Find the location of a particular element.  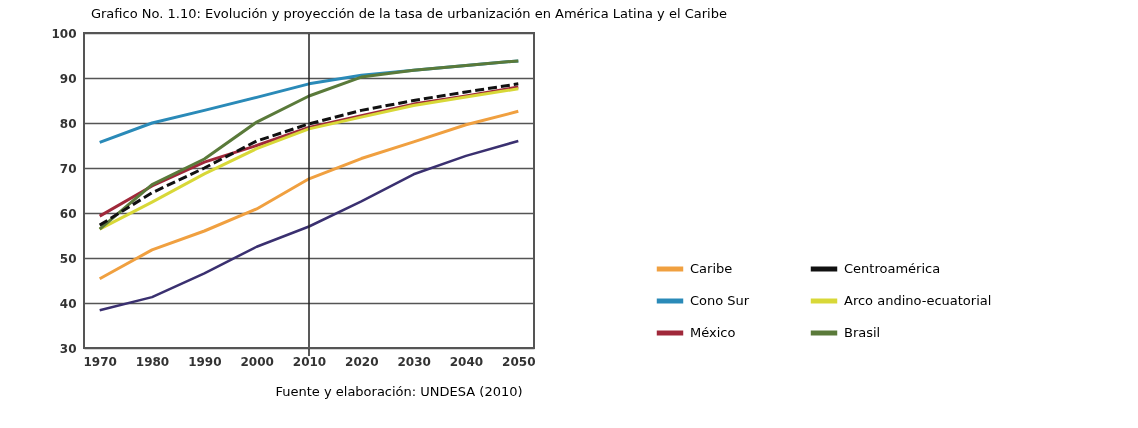

y-tick-label: 50 is located at coordinates (68, 258).